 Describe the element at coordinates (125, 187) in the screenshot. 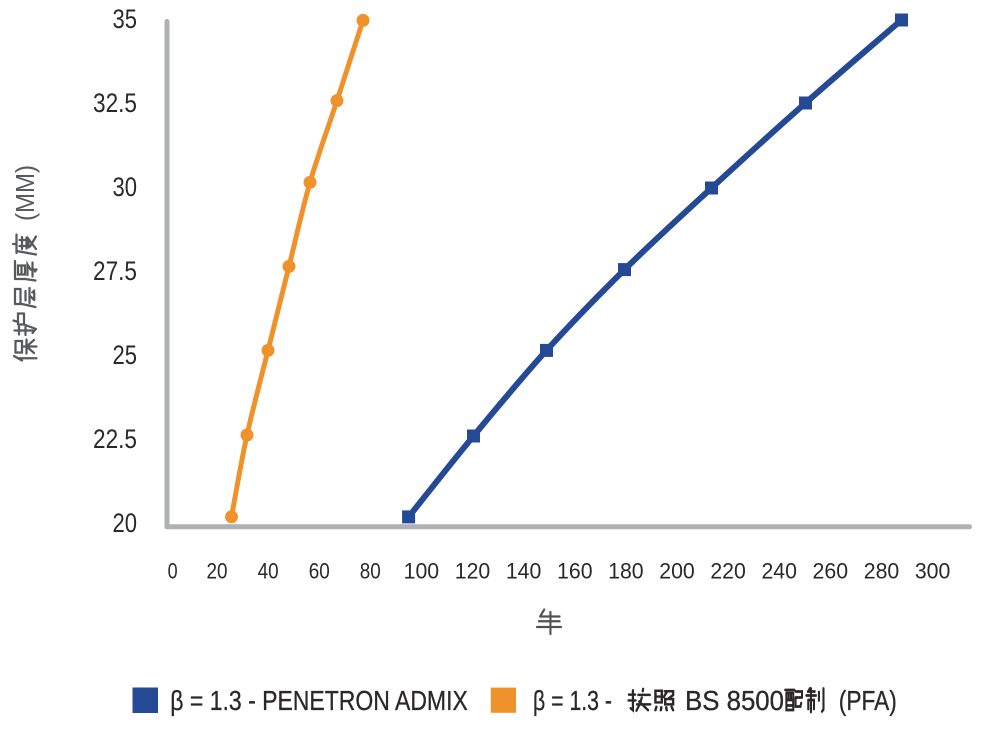

I see `svg-text: 30` at that location.